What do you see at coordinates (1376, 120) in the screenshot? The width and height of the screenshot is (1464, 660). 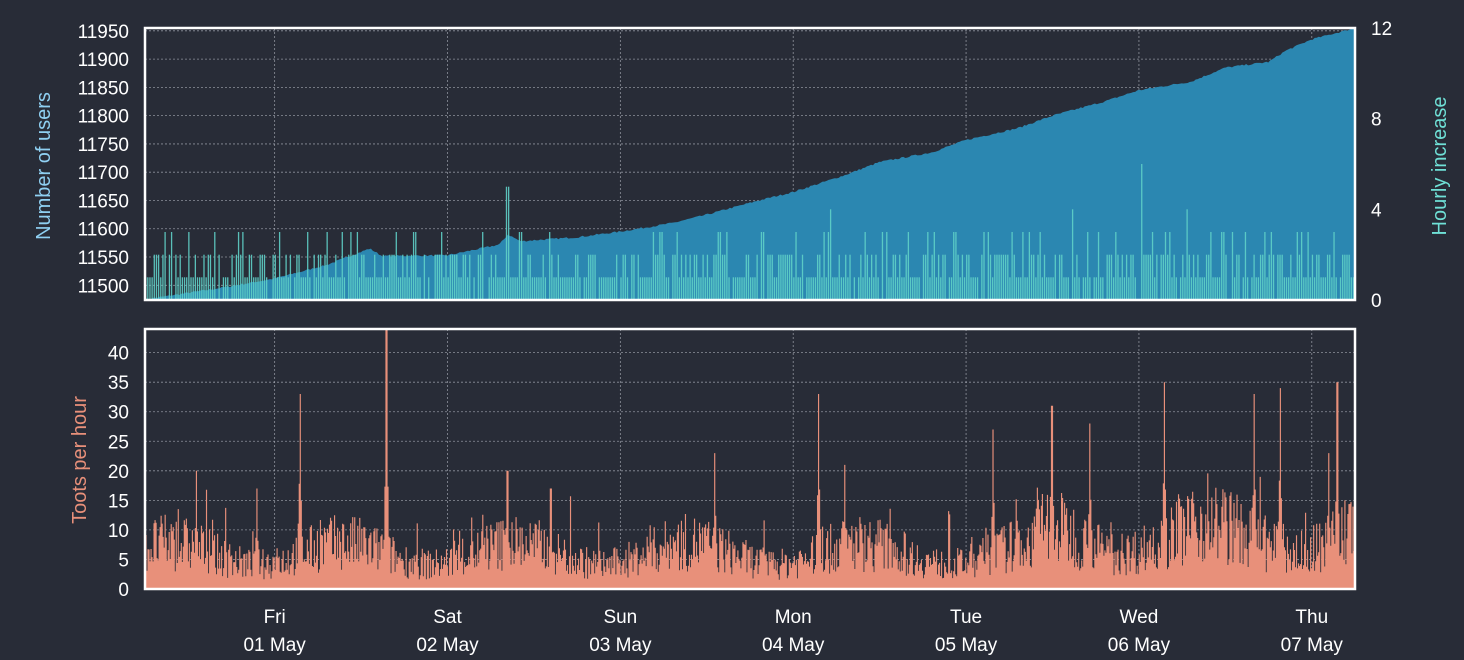 I see `hourly-y-tick-label: 8` at bounding box center [1376, 120].